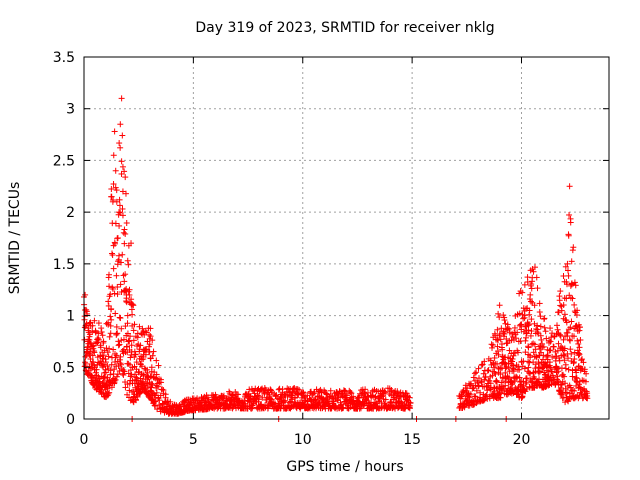  Describe the element at coordinates (70, 317) in the screenshot. I see `y-tick-label: 1` at that location.